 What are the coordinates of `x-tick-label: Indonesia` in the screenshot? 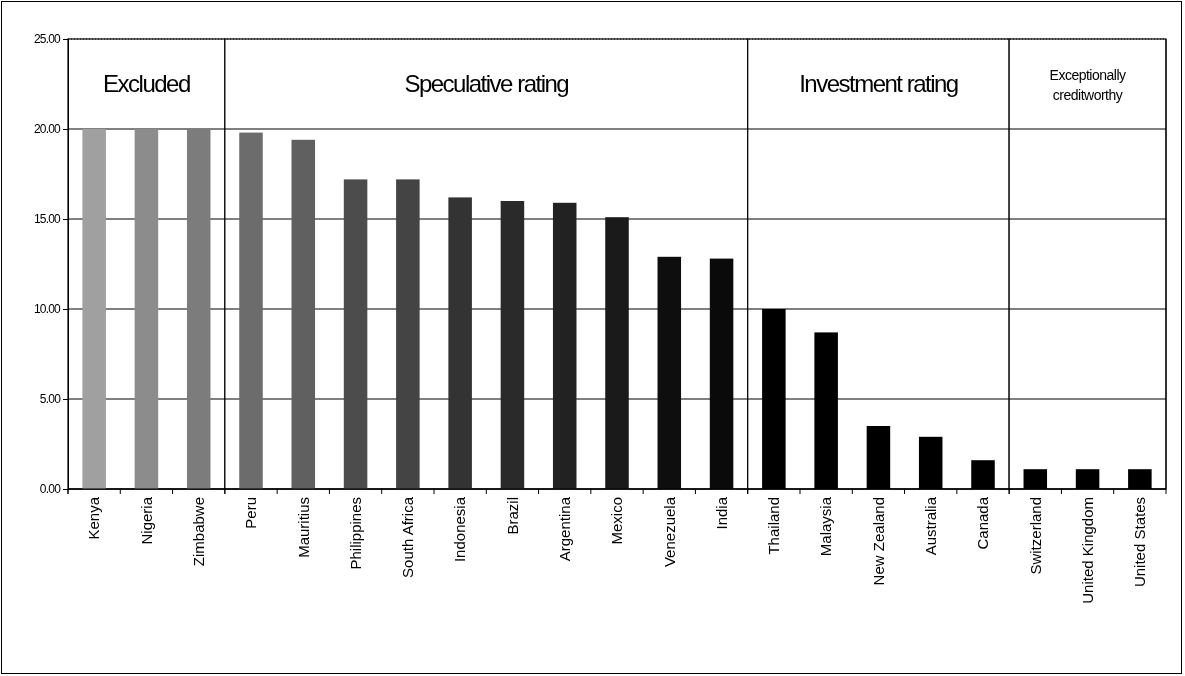 It's located at (460, 529).